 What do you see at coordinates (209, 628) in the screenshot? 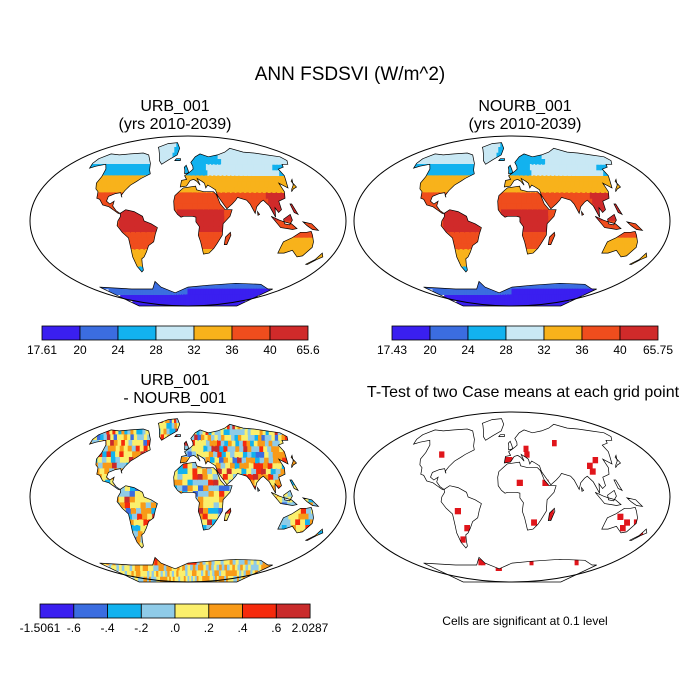
I see `colorbar-label: .2` at bounding box center [209, 628].